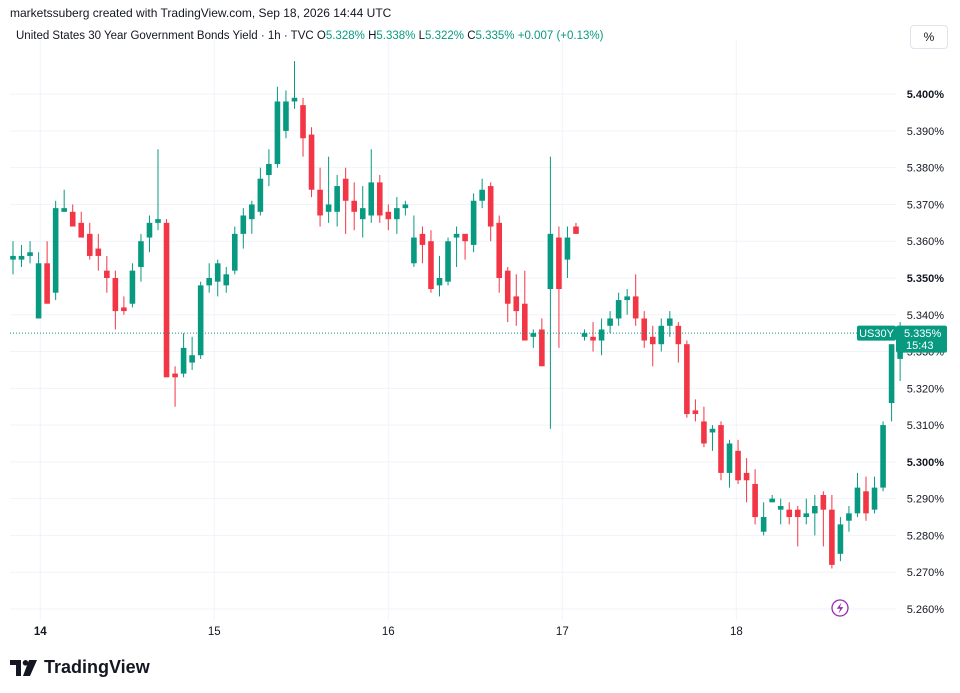 Image resolution: width=960 pixels, height=693 pixels. I want to click on high-value: 5.338%, so click(396, 36).